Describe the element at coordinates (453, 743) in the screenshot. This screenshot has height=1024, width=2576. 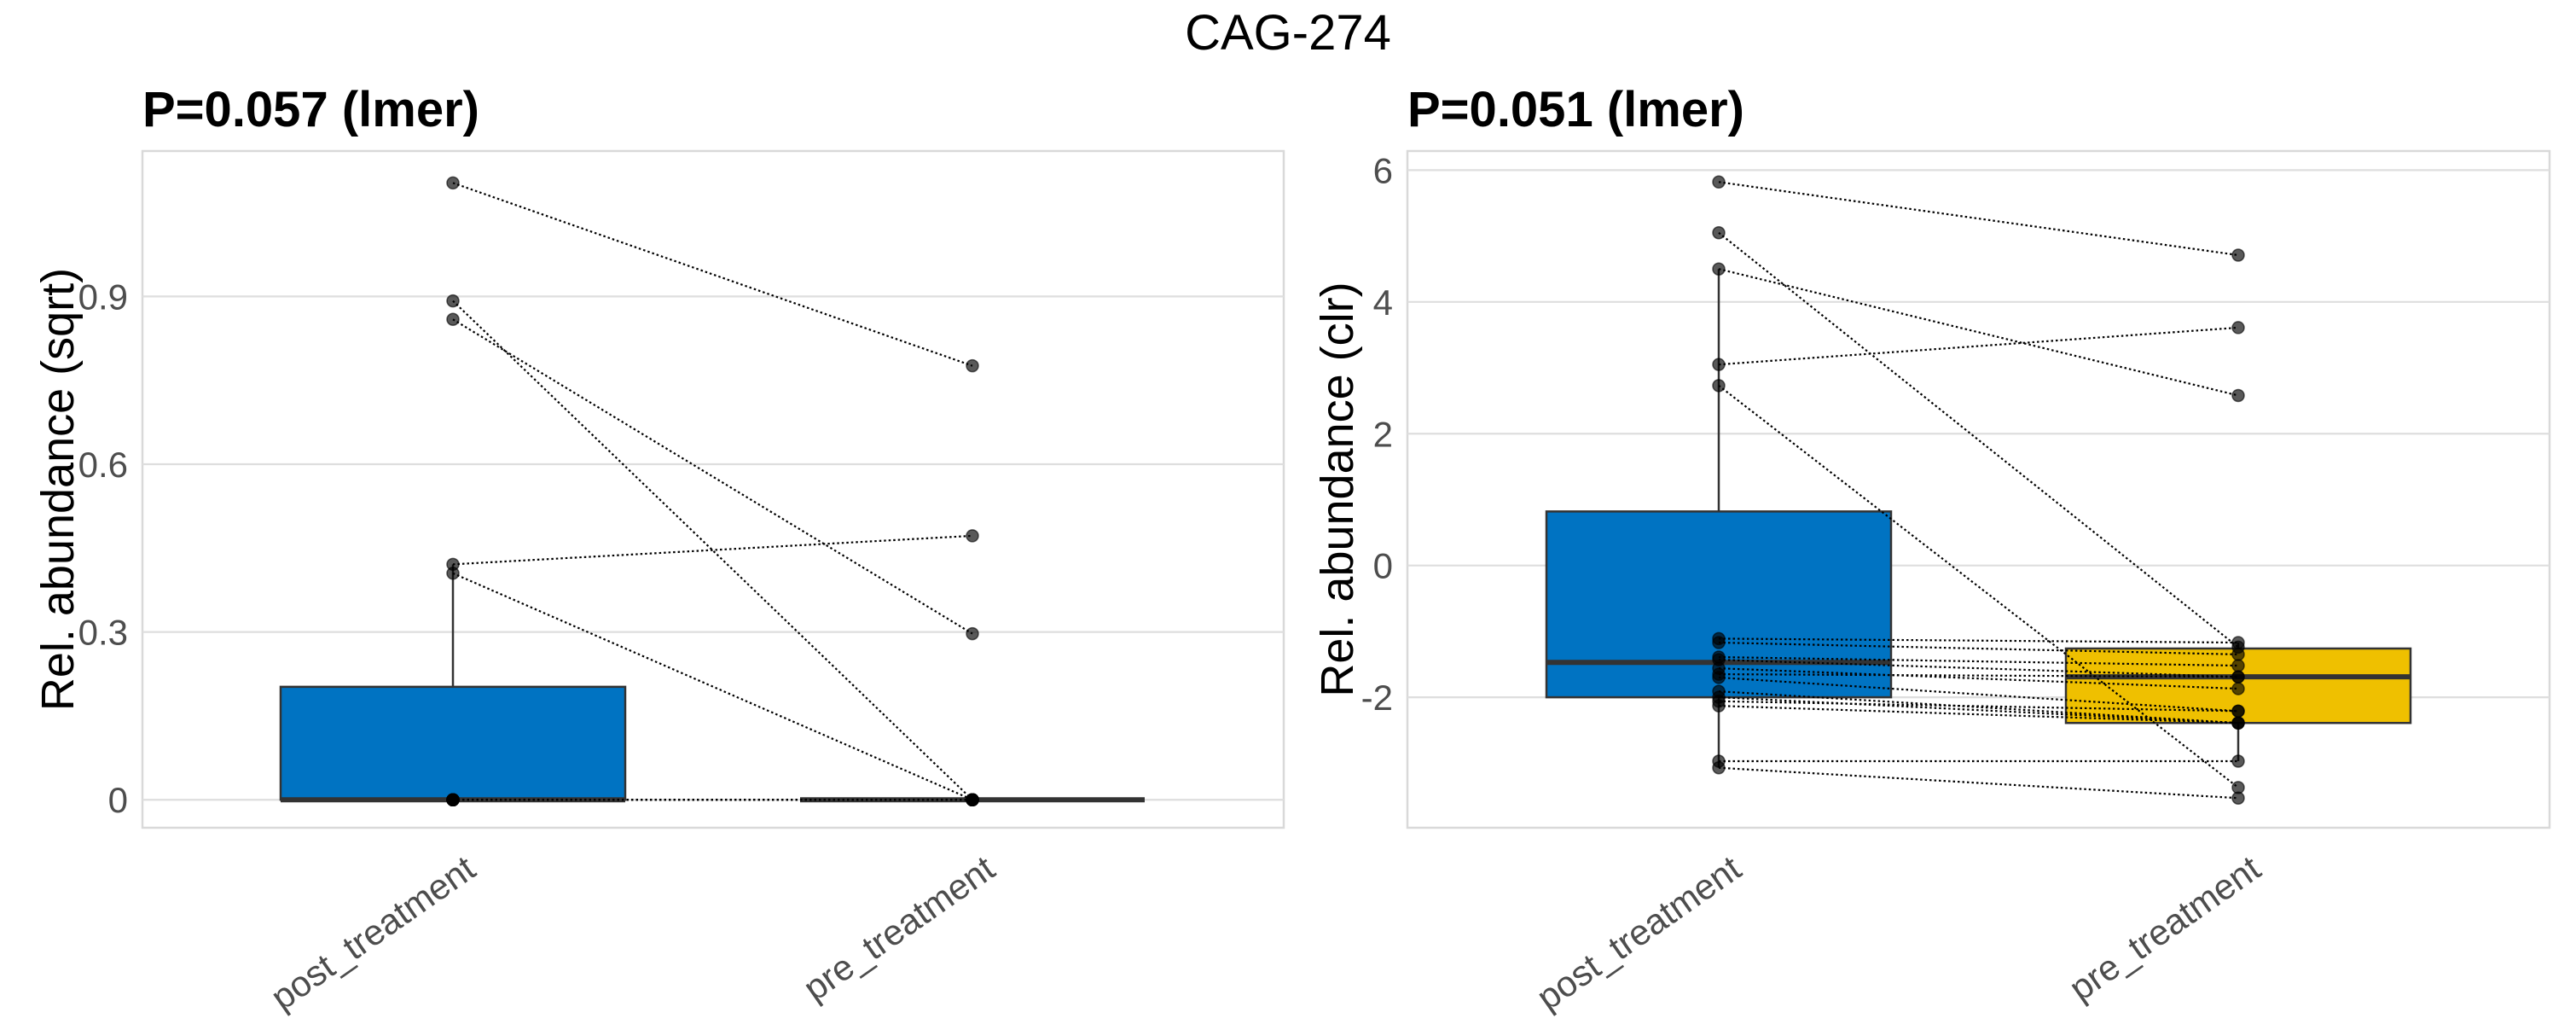
I see `box-body` at that location.